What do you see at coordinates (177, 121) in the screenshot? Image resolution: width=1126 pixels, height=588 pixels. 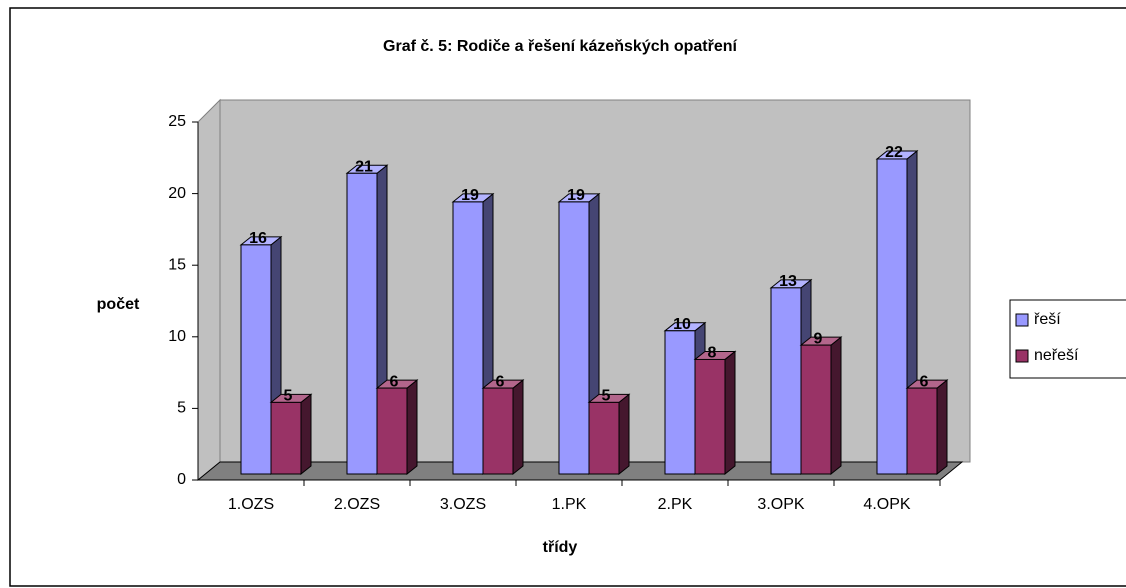 I see `y-tick-label: 25` at bounding box center [177, 121].